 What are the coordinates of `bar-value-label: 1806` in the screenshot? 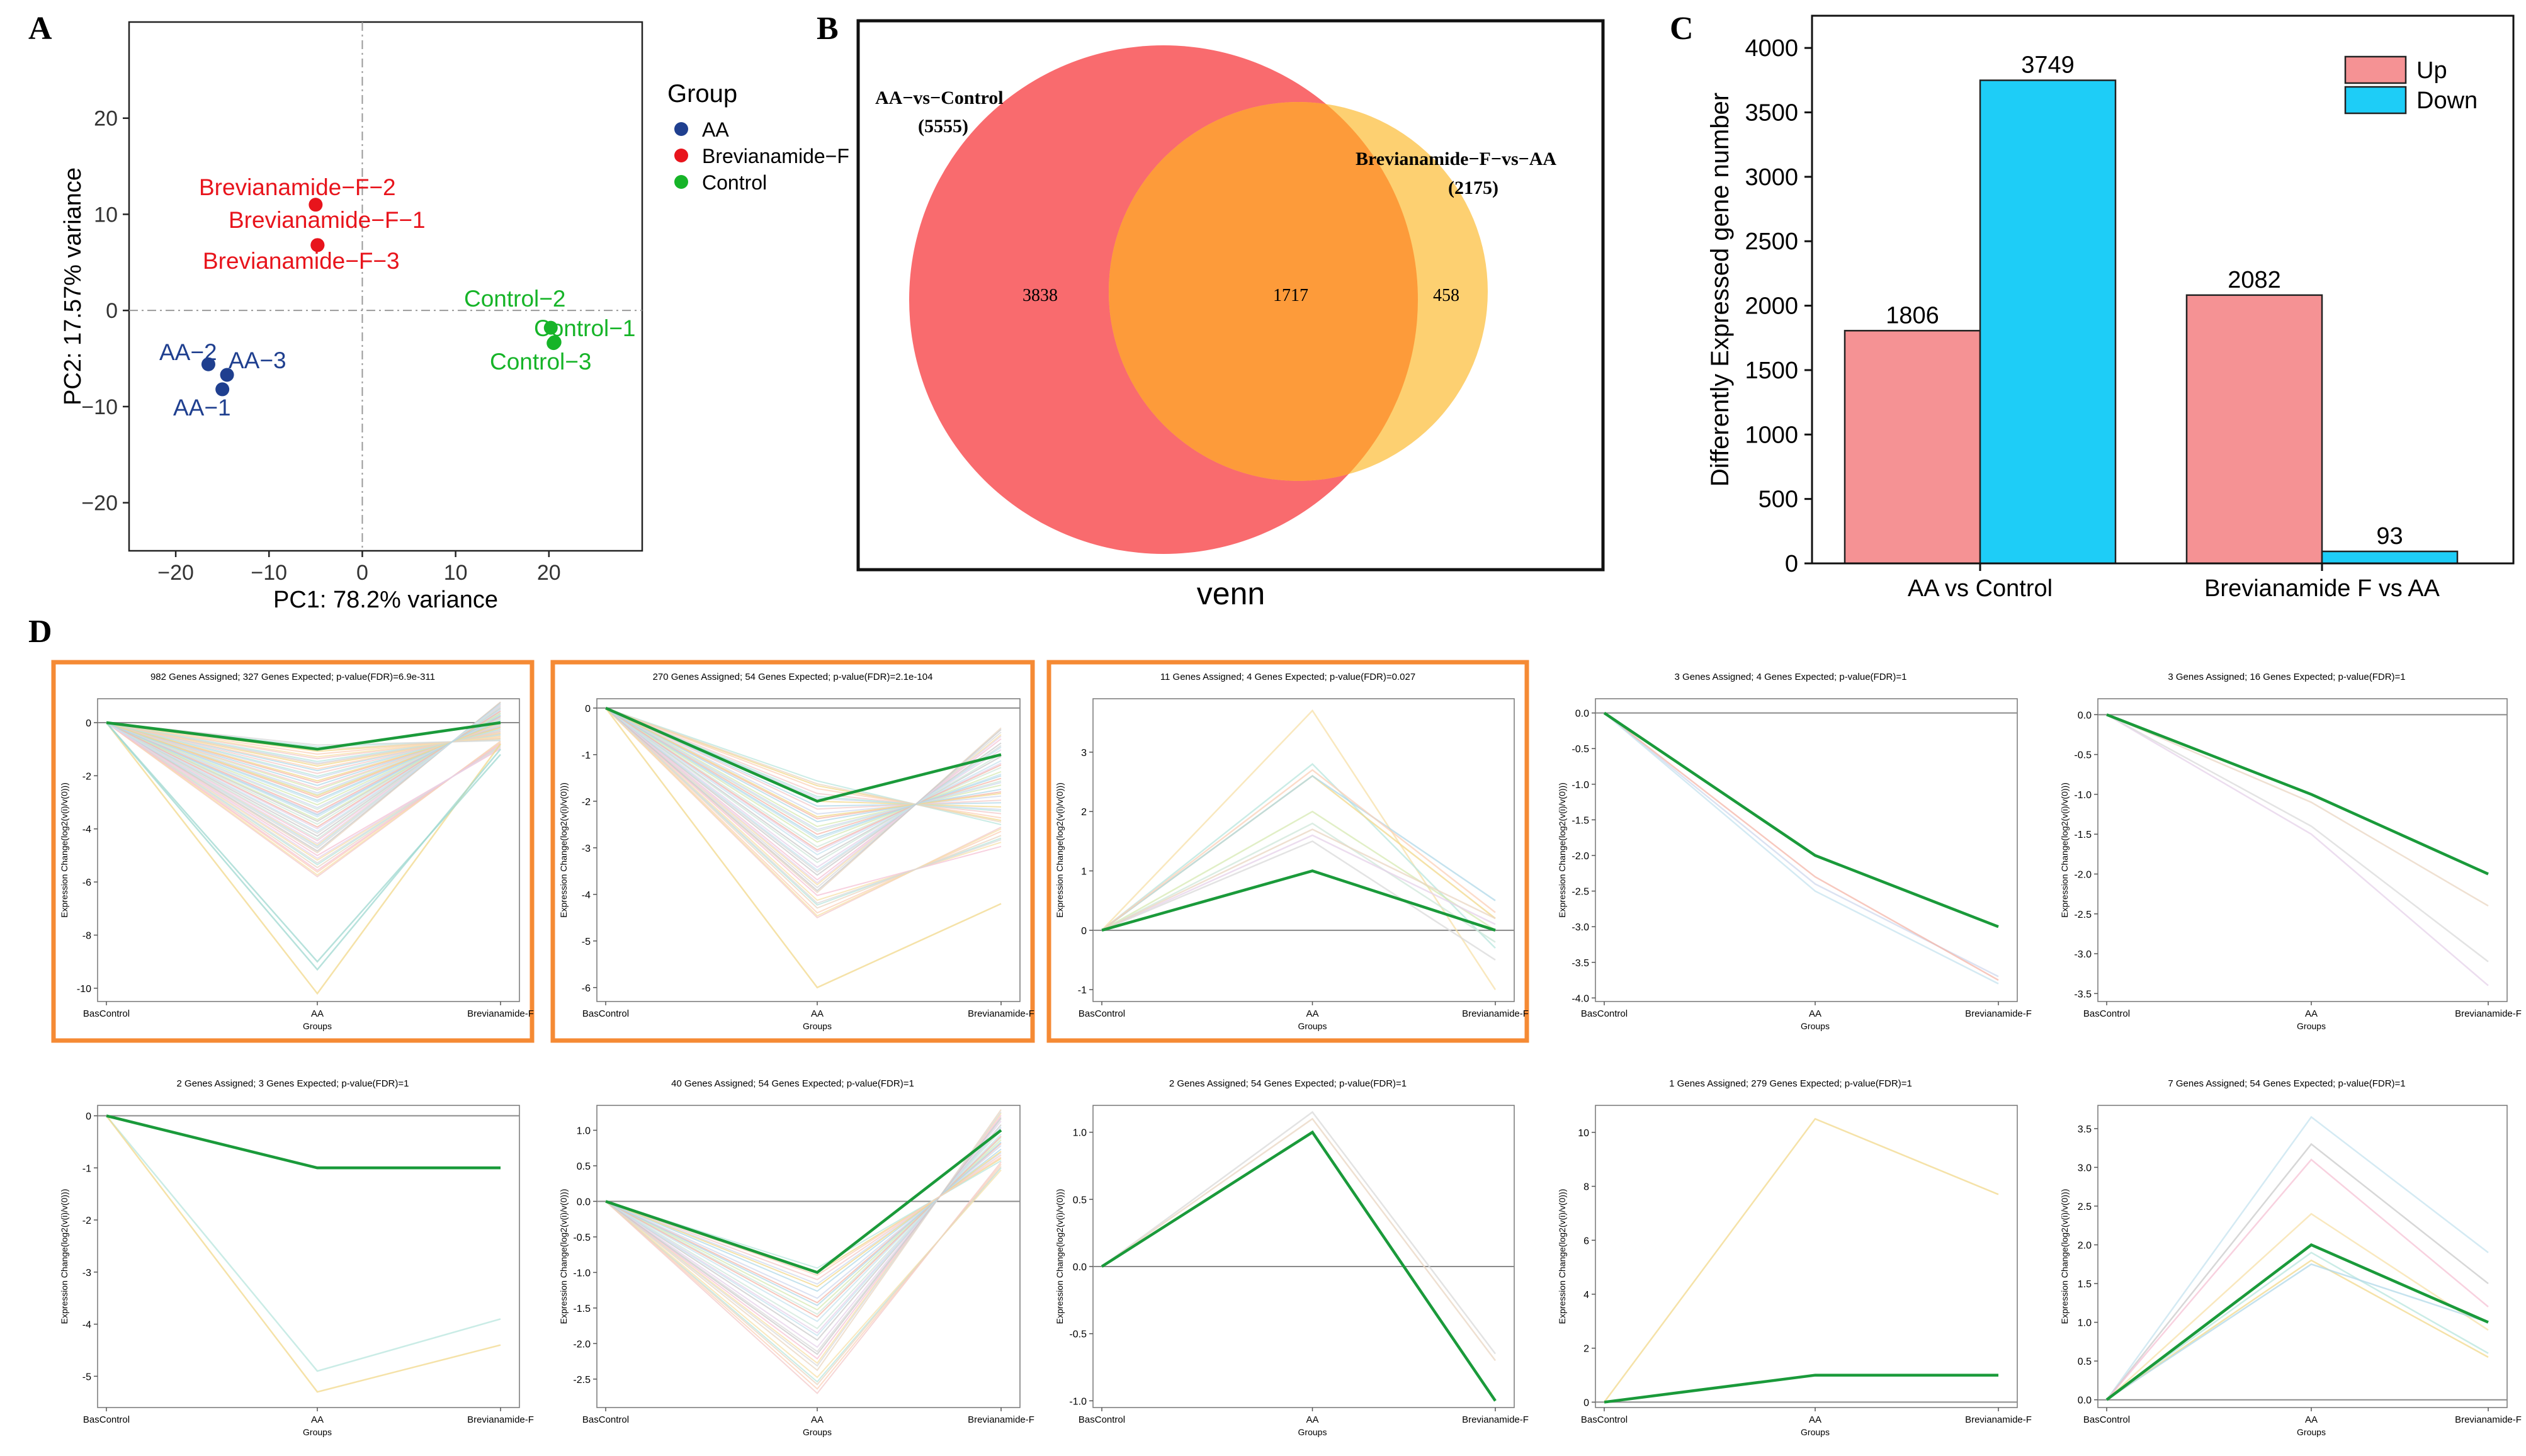 It's located at (1913, 315).